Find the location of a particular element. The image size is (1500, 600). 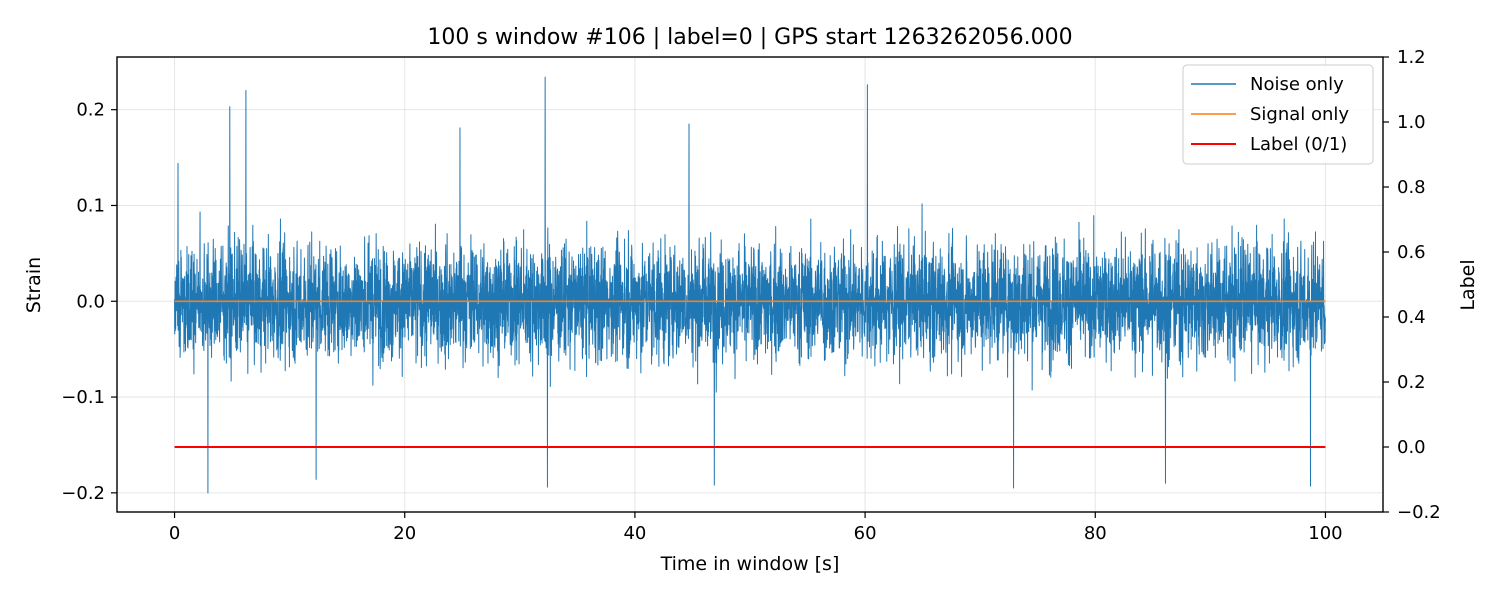

y2-tick-label: 0.6 is located at coordinates (1411, 252).